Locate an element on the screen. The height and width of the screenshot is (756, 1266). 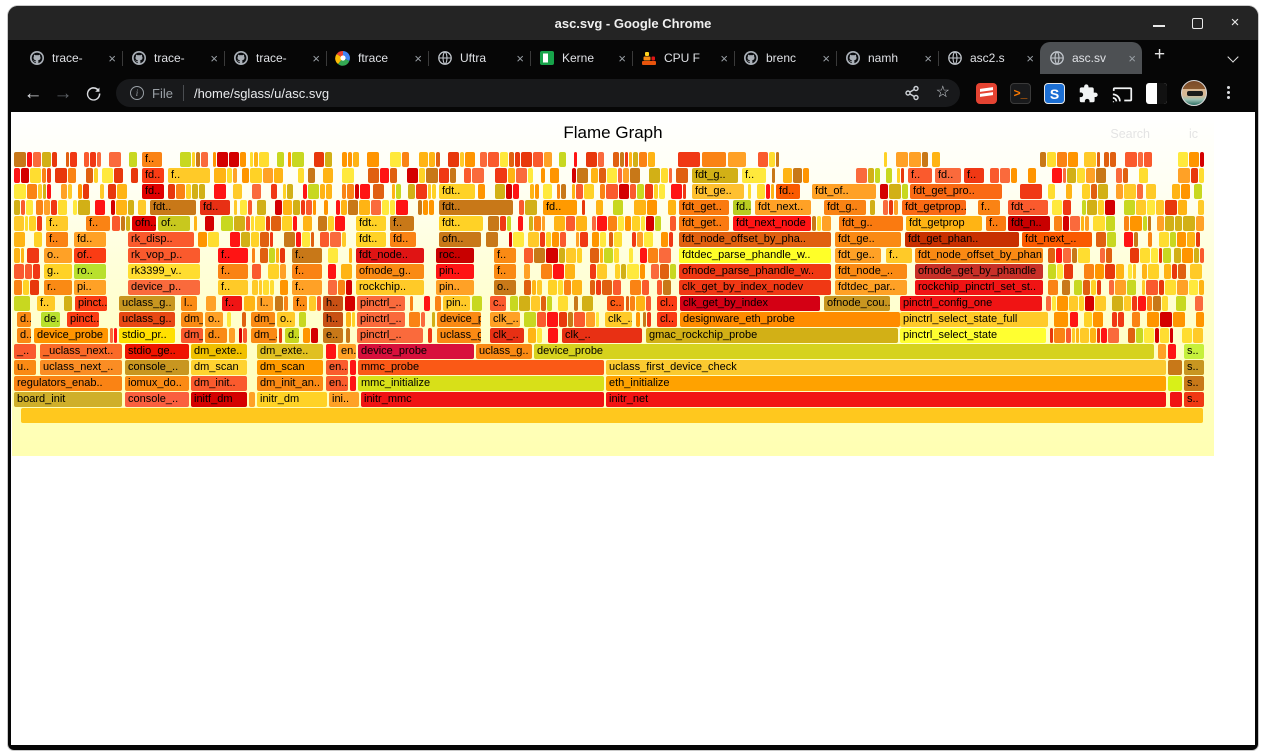
flame-frame-fdt: fdt.. is located at coordinates (371, 239).